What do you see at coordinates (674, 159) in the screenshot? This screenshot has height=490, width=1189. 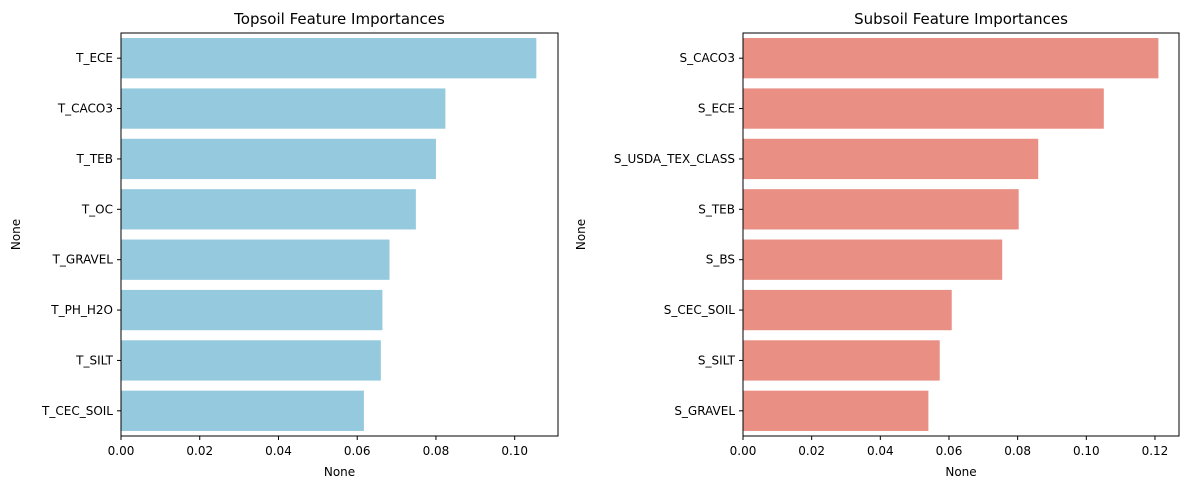 I see `subsoil-ytick-label: S_USDA_TEX_CLASS` at bounding box center [674, 159].